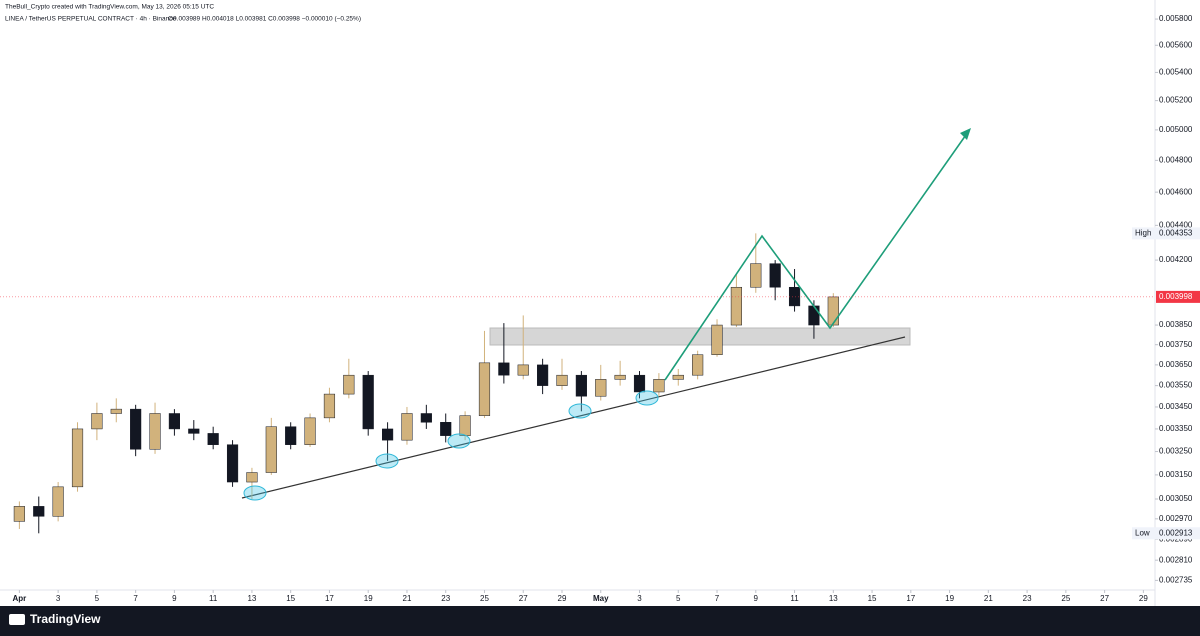 The height and width of the screenshot is (636, 1200). What do you see at coordinates (1176, 532) in the screenshot?
I see `price-marker-value: 0.002913` at bounding box center [1176, 532].